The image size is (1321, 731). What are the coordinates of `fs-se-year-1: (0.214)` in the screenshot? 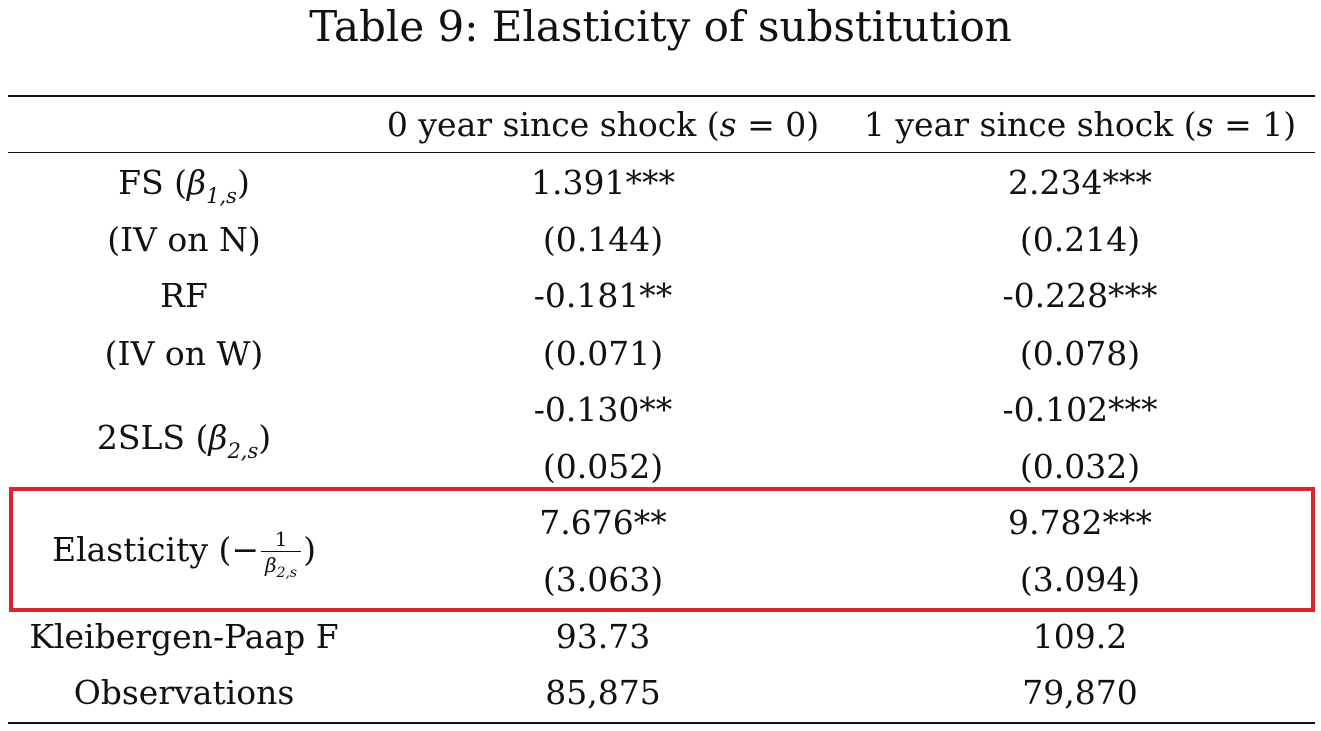 It's located at (1080, 239).